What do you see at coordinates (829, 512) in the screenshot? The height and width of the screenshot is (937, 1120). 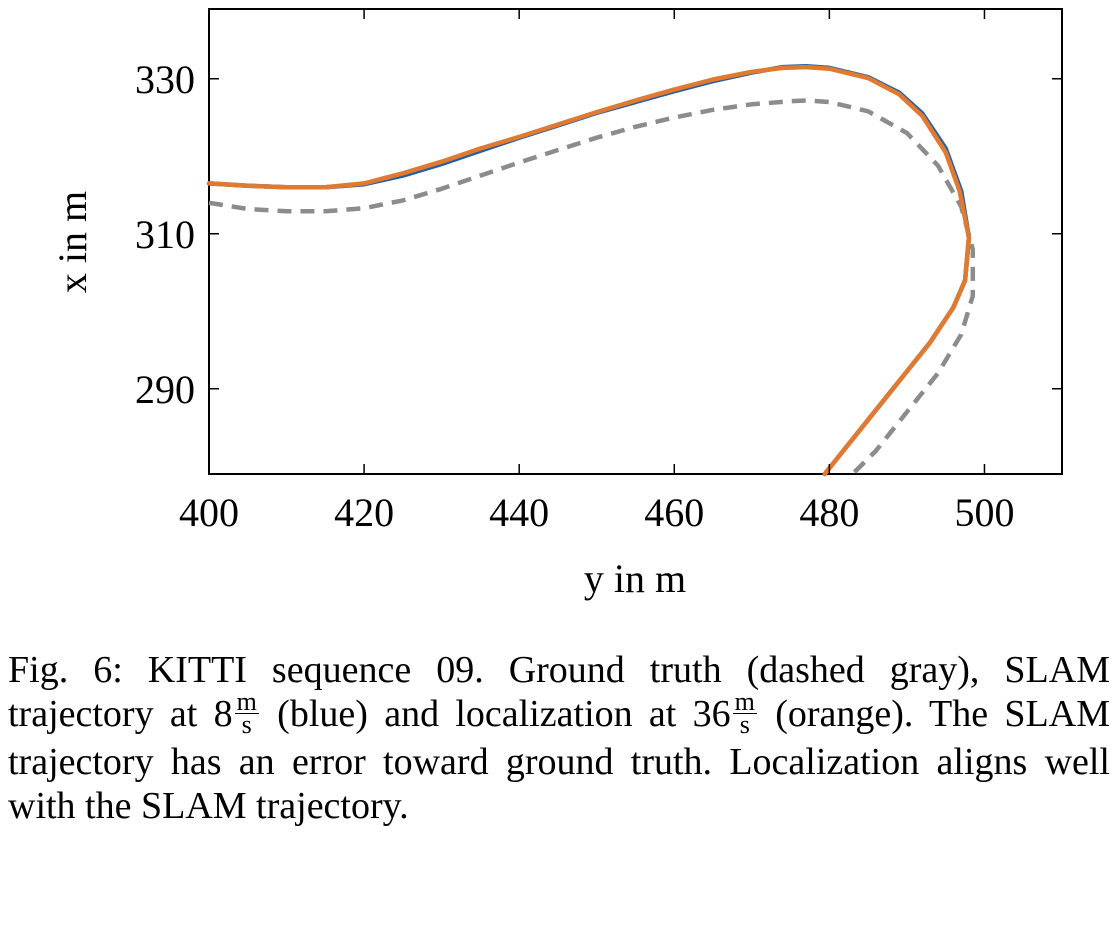 I see `x-tick-label: 480` at bounding box center [829, 512].